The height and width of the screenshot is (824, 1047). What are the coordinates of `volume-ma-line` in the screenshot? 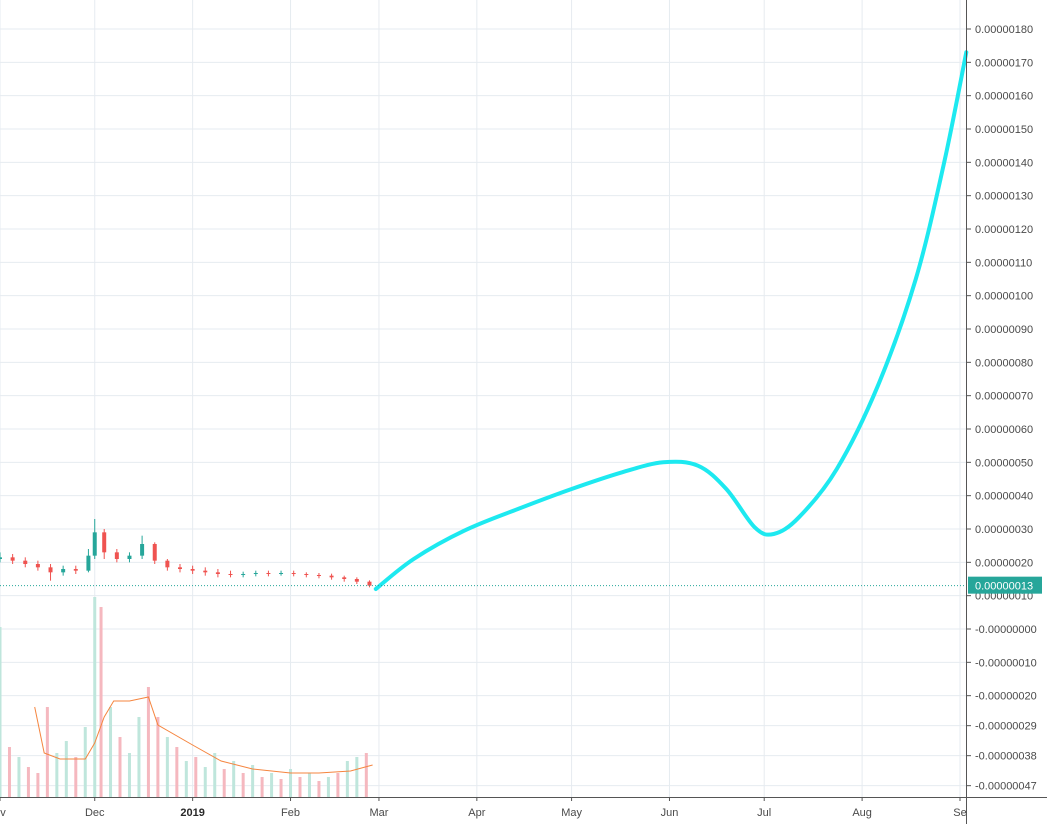 It's located at (203, 735).